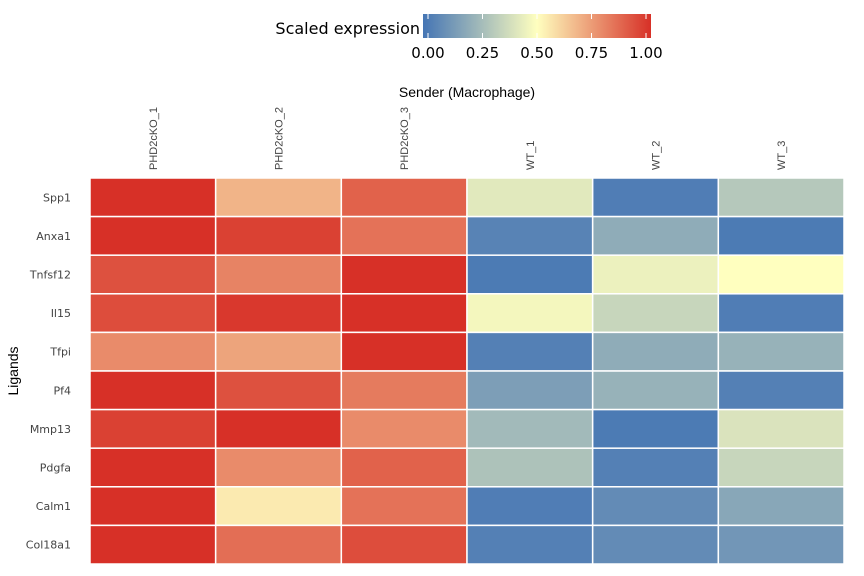 Image resolution: width=864 pixels, height=576 pixels. Describe the element at coordinates (13, 370) in the screenshot. I see `y-axis-title: Ligands` at that location.